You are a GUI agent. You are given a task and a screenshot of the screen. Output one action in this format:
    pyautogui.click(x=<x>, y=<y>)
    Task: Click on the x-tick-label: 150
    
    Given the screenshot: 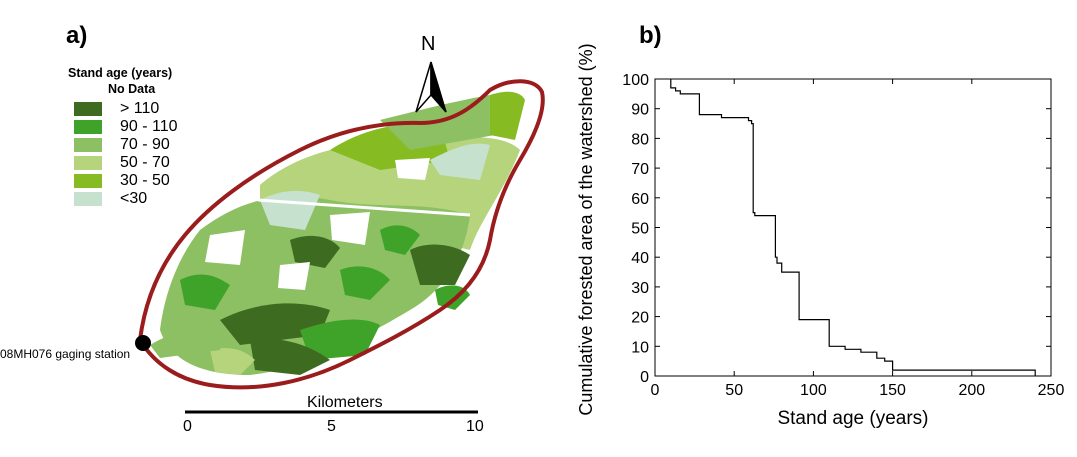 What is the action you would take?
    pyautogui.click(x=892, y=390)
    